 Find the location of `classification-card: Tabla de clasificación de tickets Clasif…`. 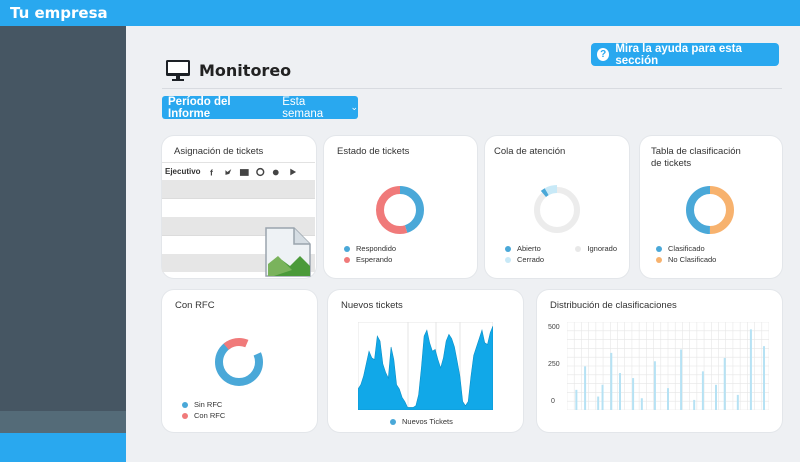

classification-card: Tabla de clasificación de tickets Clasif… is located at coordinates (711, 207).